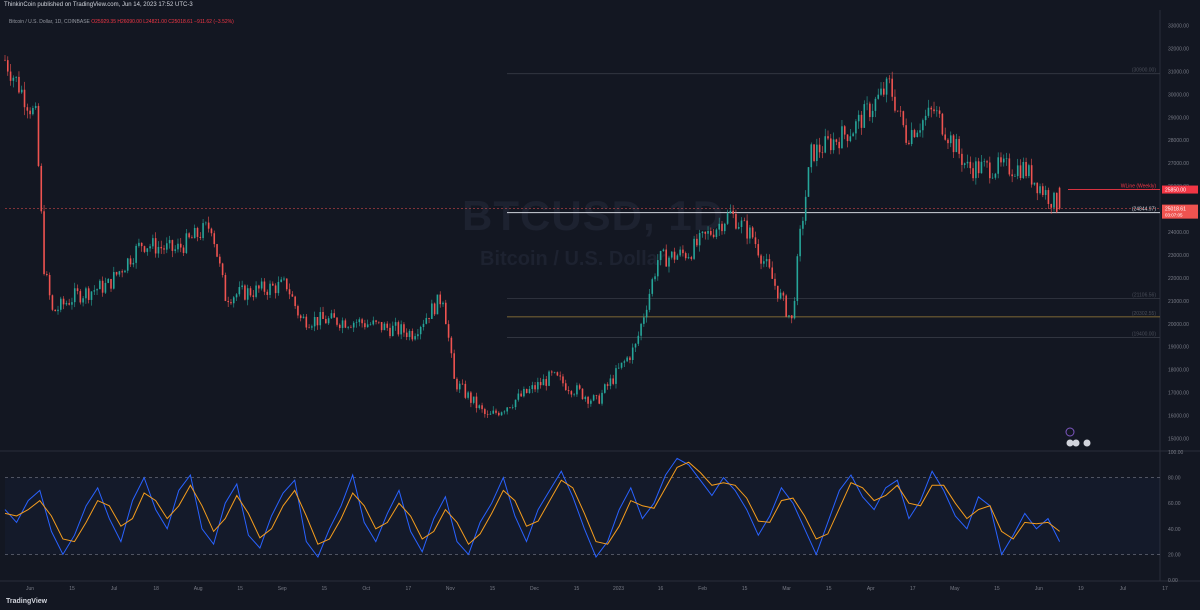 The height and width of the screenshot is (610, 1200). I want to click on osc-tick-label: 80.00, so click(1174, 479).